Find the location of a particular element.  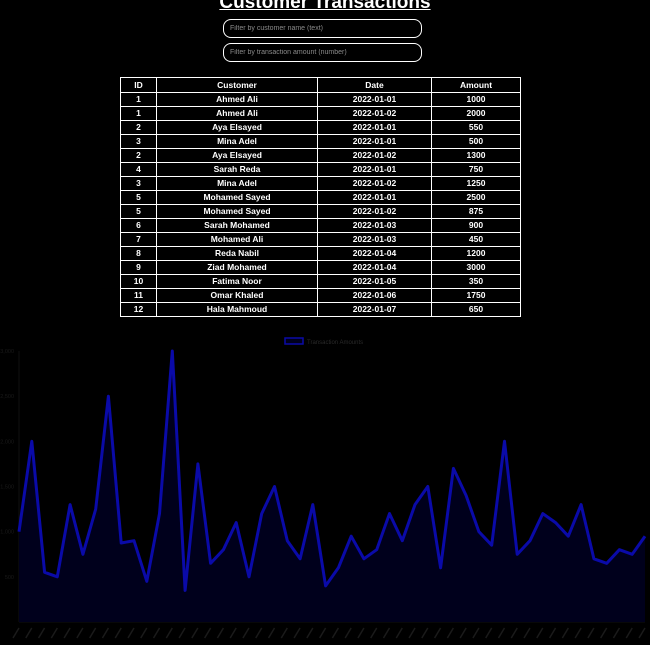

cell-id: 6 is located at coordinates (138, 225).